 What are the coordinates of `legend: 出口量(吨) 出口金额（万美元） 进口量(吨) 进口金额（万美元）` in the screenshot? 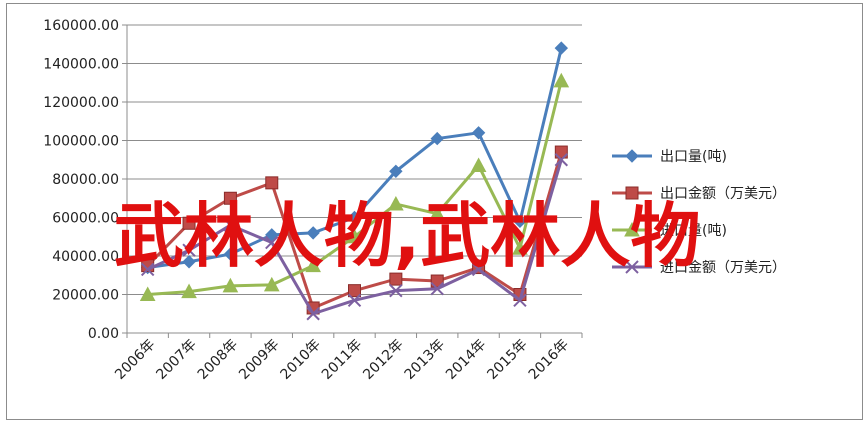 It's located at (699, 212).